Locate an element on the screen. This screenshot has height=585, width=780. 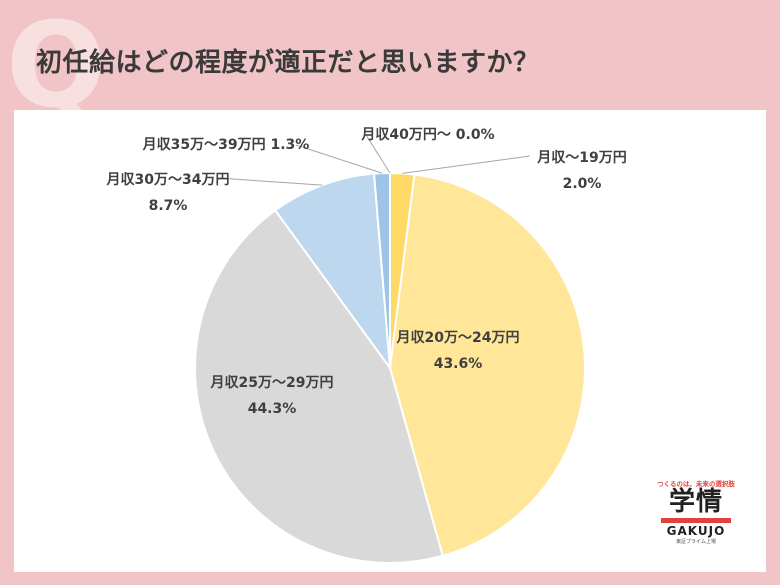
slice-0-label: 月収〜19万円 is located at coordinates (581, 157).